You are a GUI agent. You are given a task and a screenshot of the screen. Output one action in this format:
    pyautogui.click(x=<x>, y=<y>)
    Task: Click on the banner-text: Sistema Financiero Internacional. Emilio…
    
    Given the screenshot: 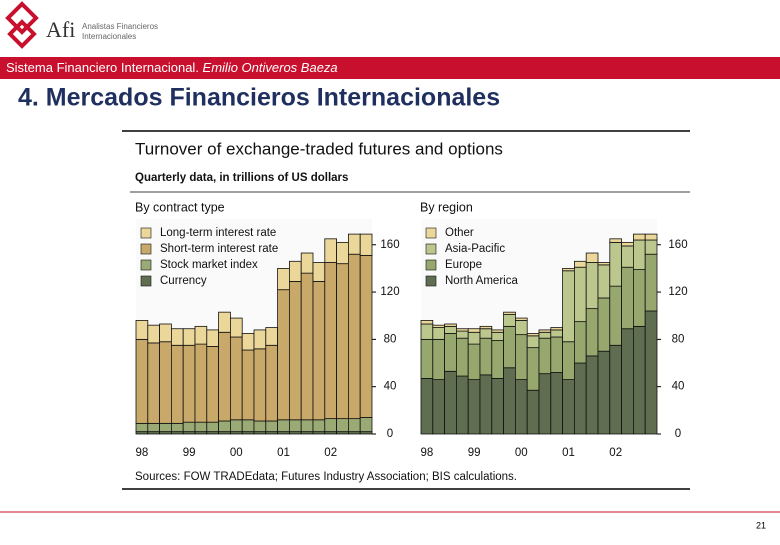 What is the action you would take?
    pyautogui.click(x=172, y=67)
    